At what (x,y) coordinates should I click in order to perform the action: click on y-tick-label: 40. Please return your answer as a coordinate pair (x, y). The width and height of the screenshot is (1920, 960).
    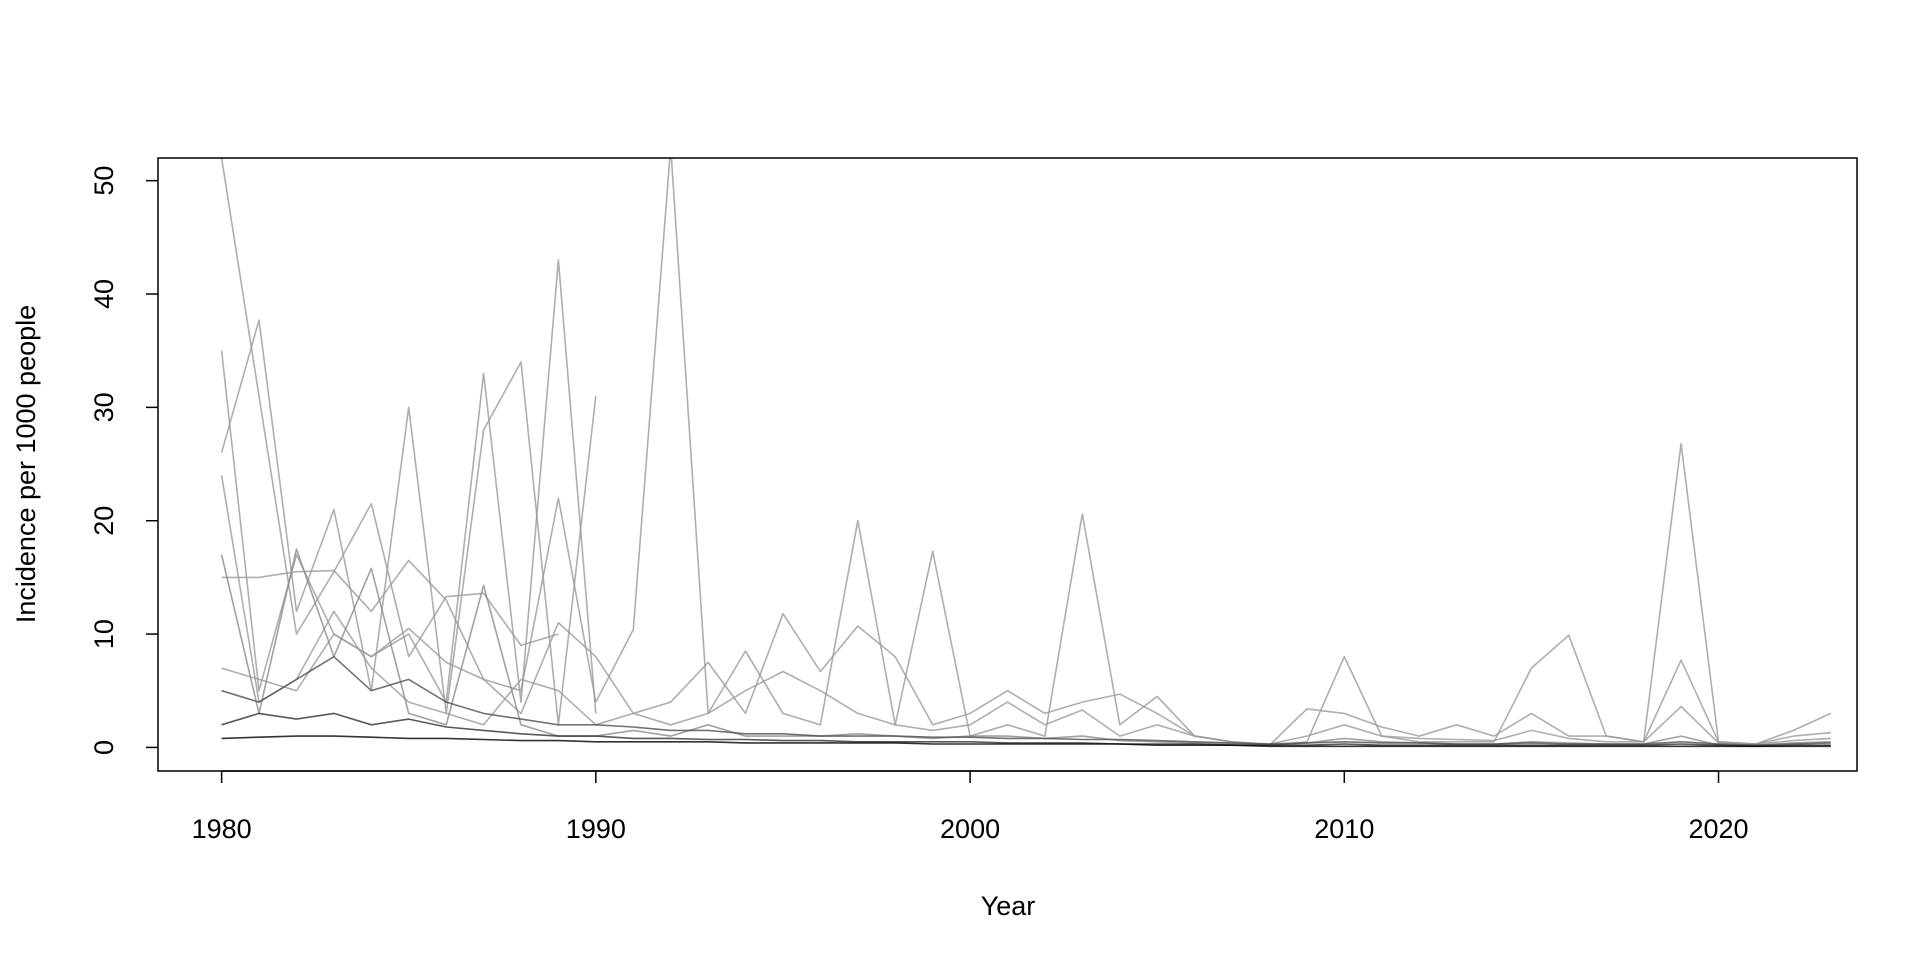
    Looking at the image, I should click on (104, 294).